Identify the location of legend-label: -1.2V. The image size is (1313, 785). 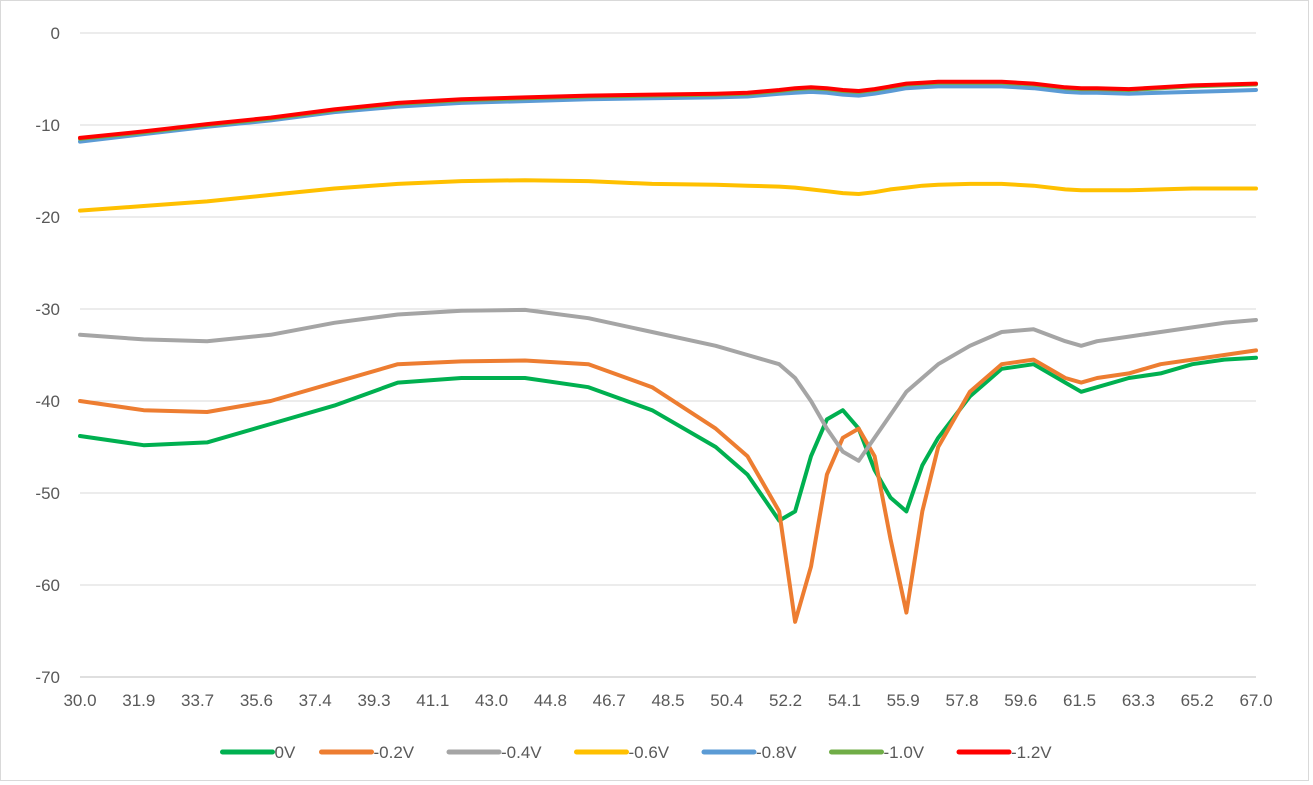
(1031, 752).